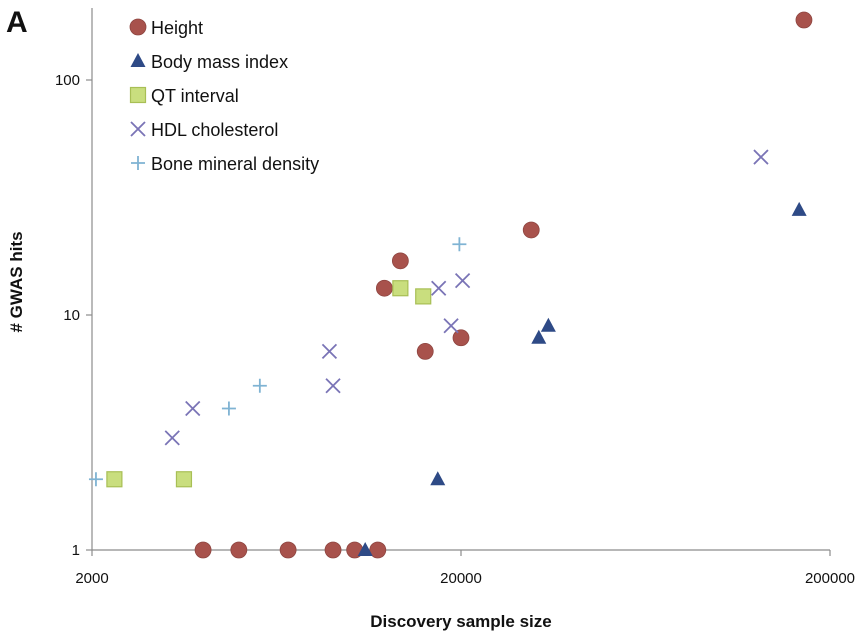  What do you see at coordinates (195, 96) in the screenshot?
I see `legend-label: QT interval` at bounding box center [195, 96].